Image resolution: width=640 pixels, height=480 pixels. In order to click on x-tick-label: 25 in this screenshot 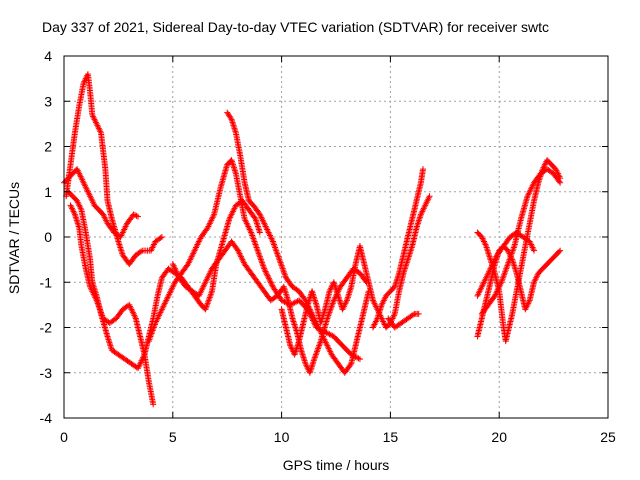, I will do `click(608, 437)`.